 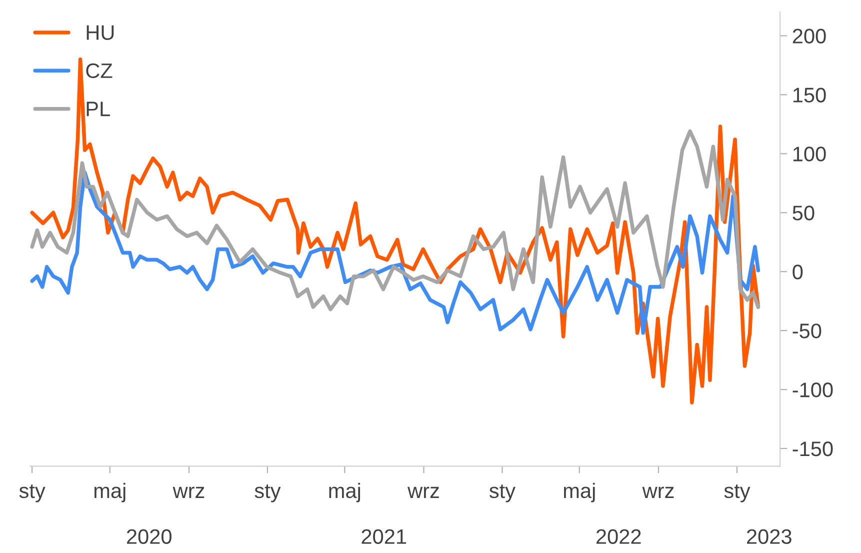 What do you see at coordinates (769, 536) in the screenshot?
I see `x-tick-label: 2023` at bounding box center [769, 536].